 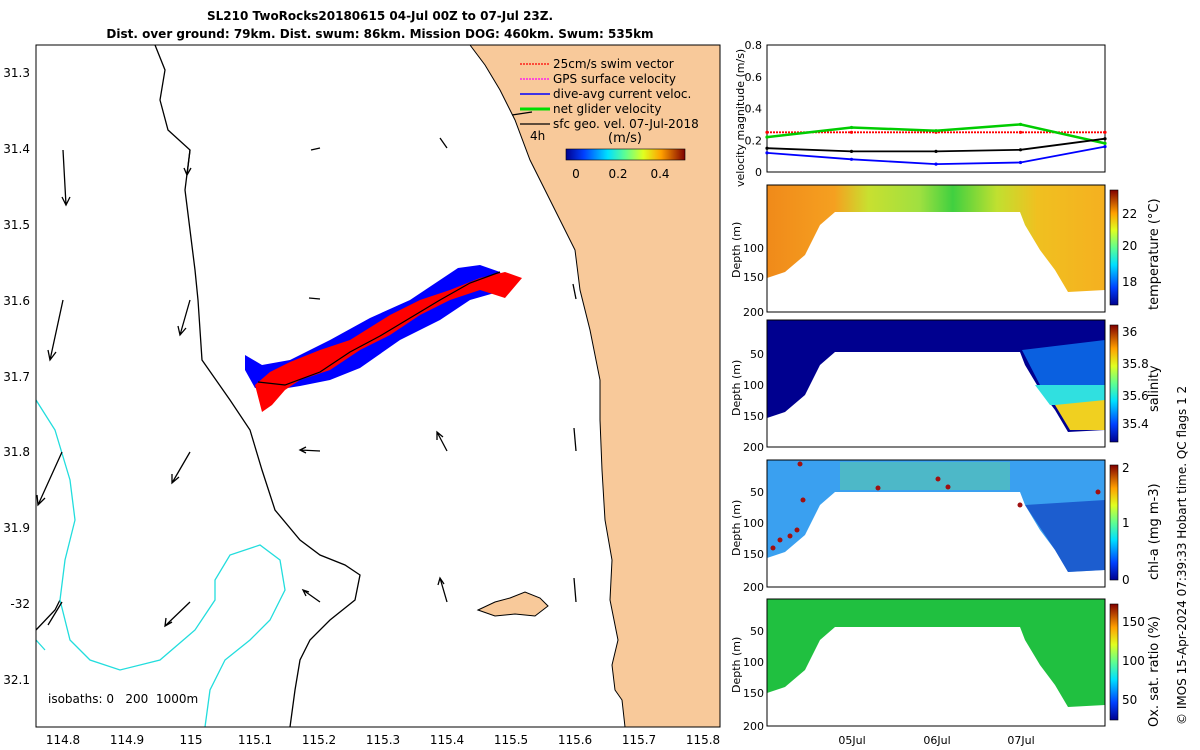 I want to click on velocity-ytick: 0.4, so click(x=754, y=109).